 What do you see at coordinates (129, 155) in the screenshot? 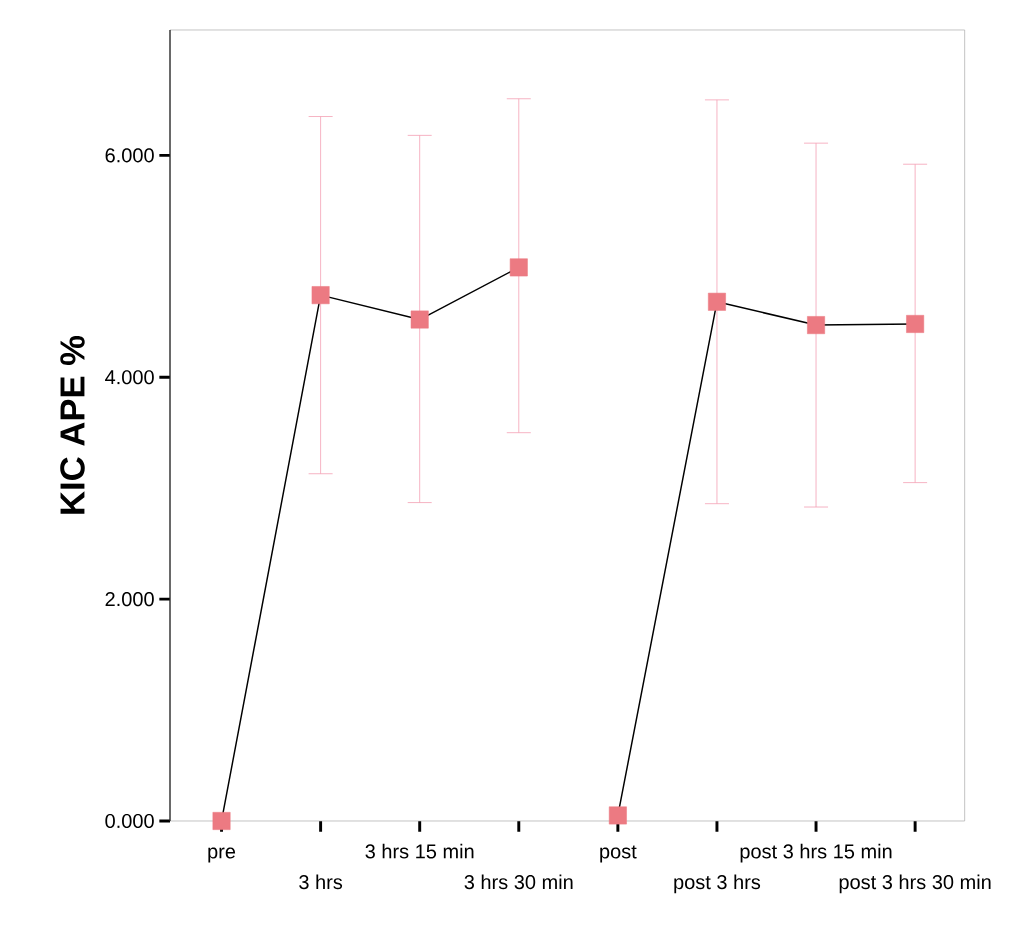
I see `y-tick-label: 6.000` at bounding box center [129, 155].